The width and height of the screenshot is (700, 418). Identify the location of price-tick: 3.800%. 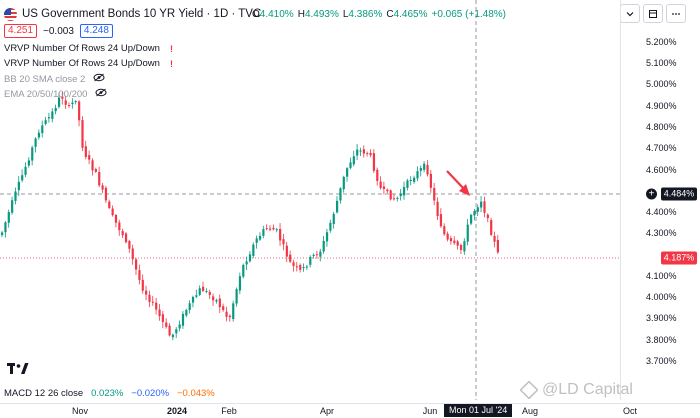
(661, 340).